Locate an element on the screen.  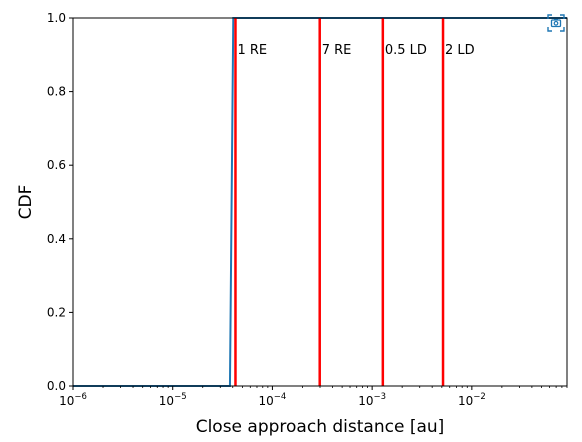
y-tick-label: 0.2 is located at coordinates (56, 312).